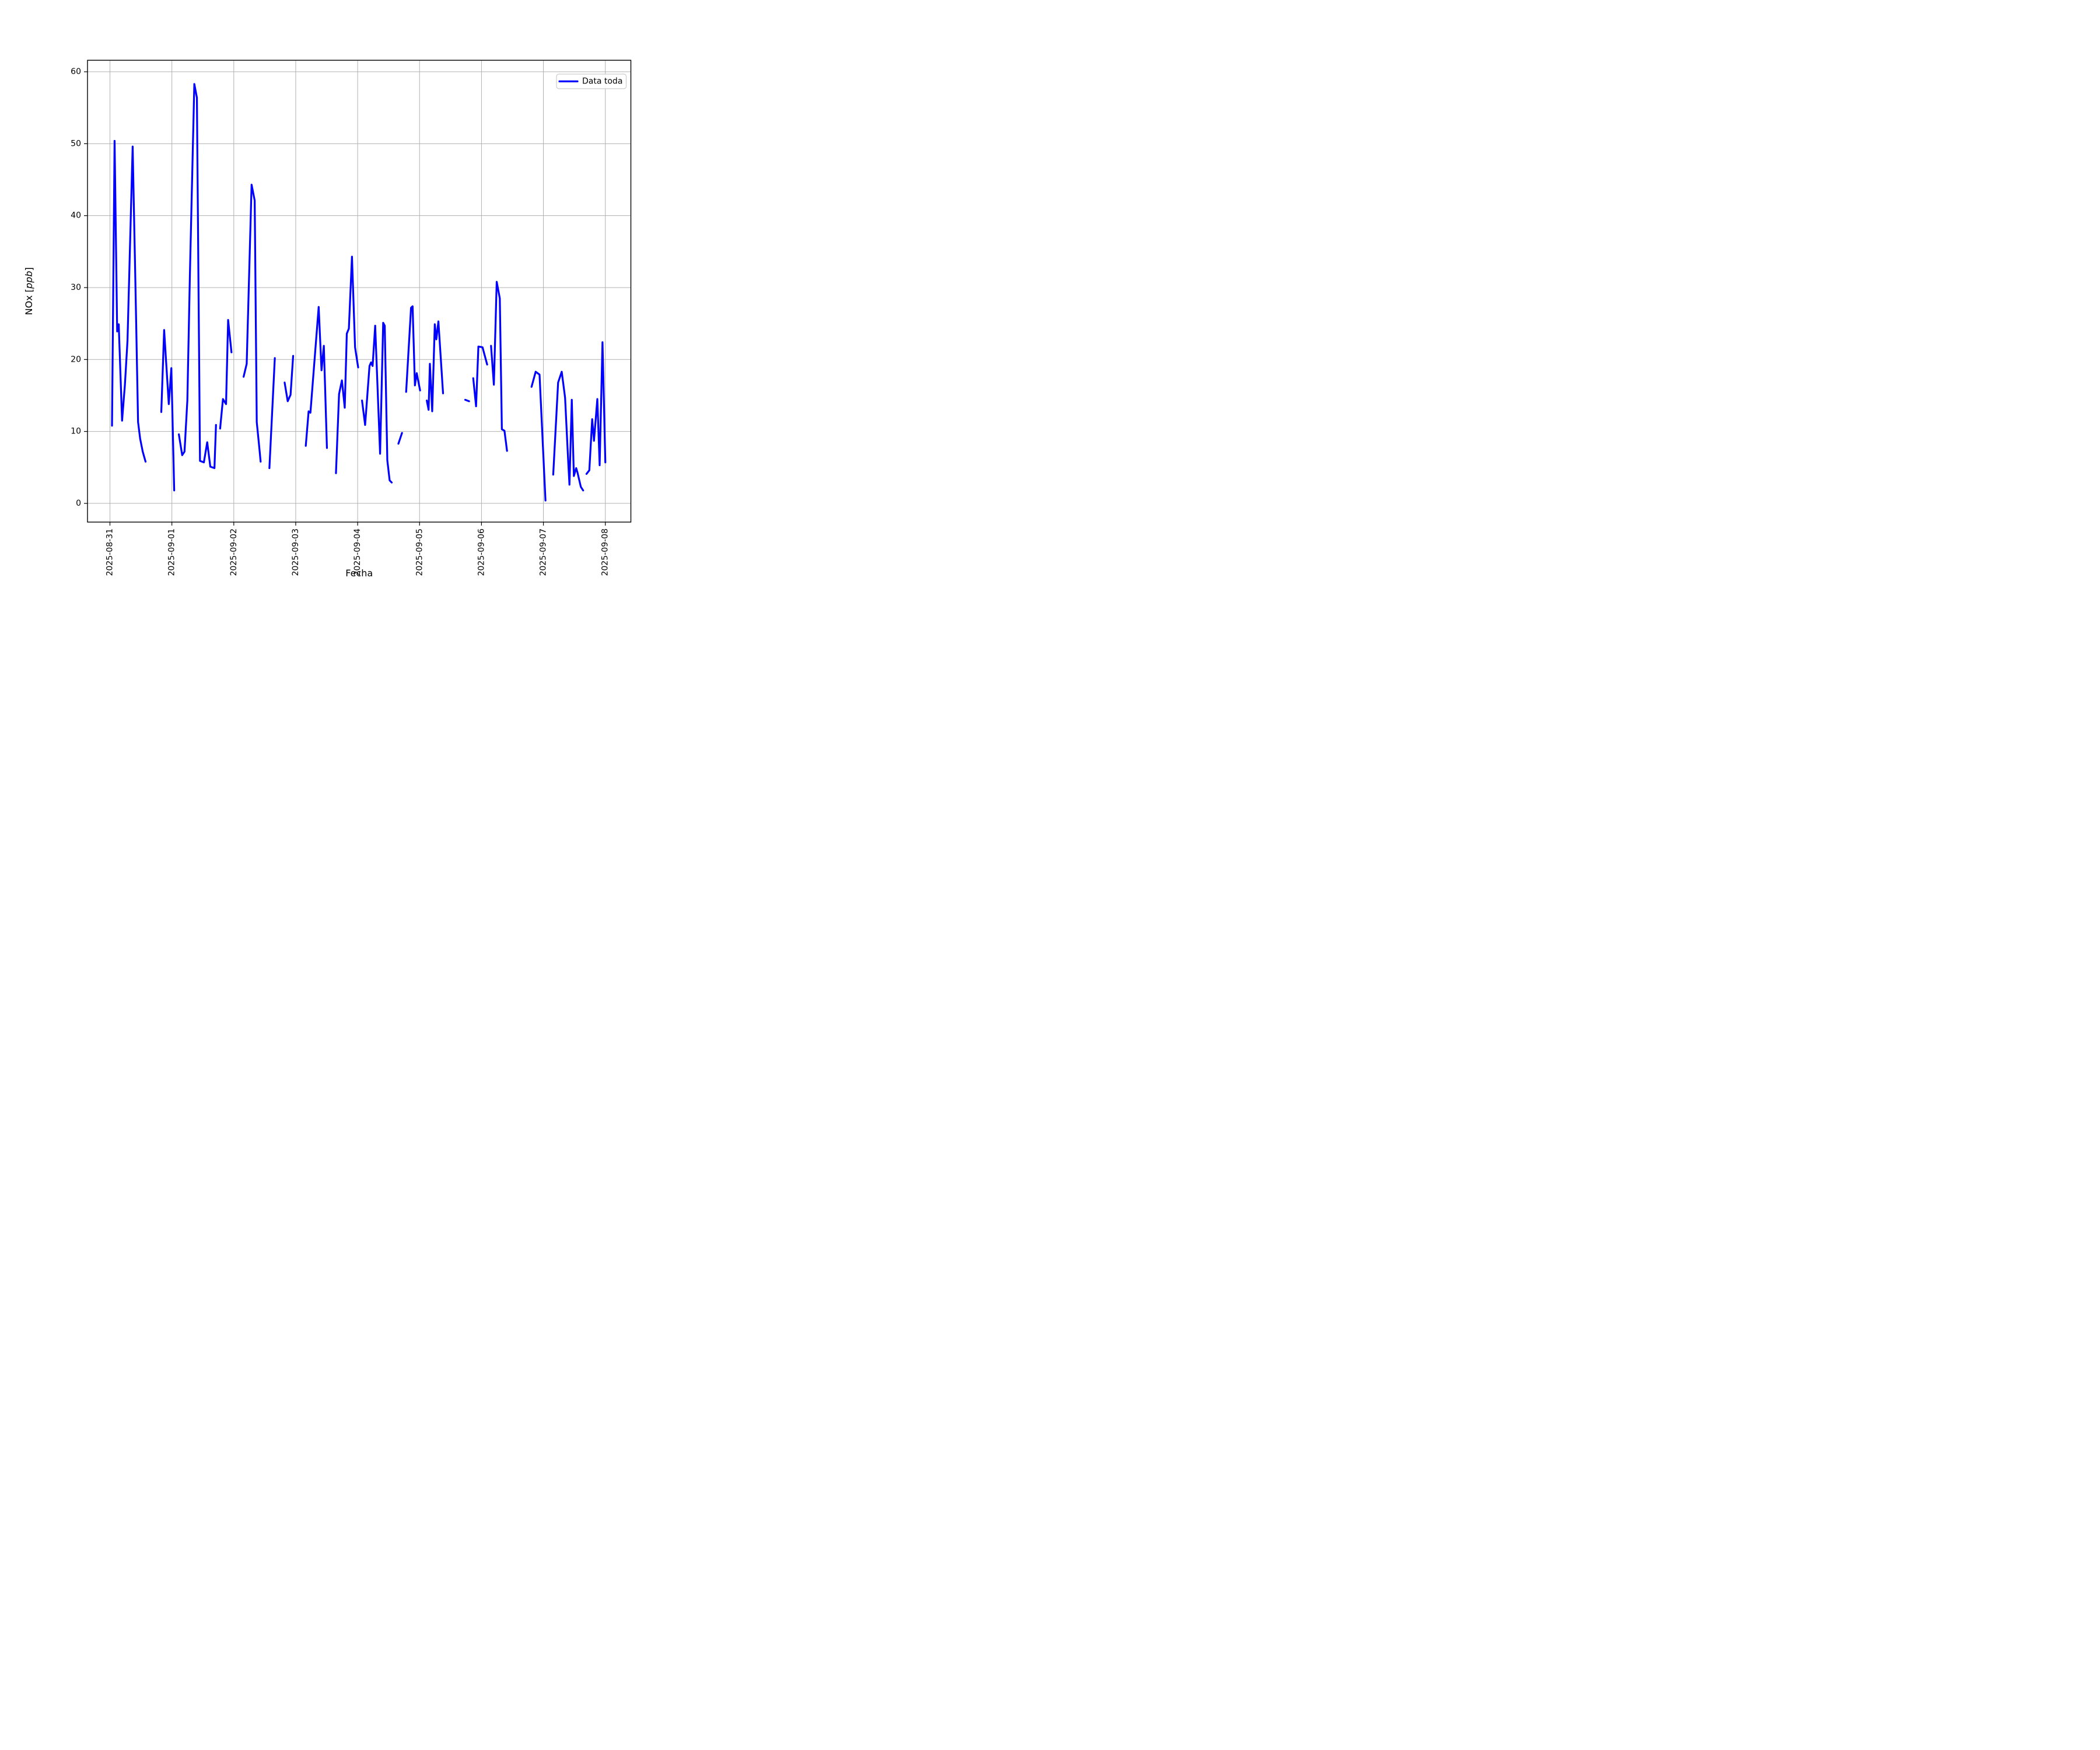 The width and height of the screenshot is (2100, 1750). What do you see at coordinates (295, 552) in the screenshot?
I see `x-tick-label: 2025-09-03` at bounding box center [295, 552].